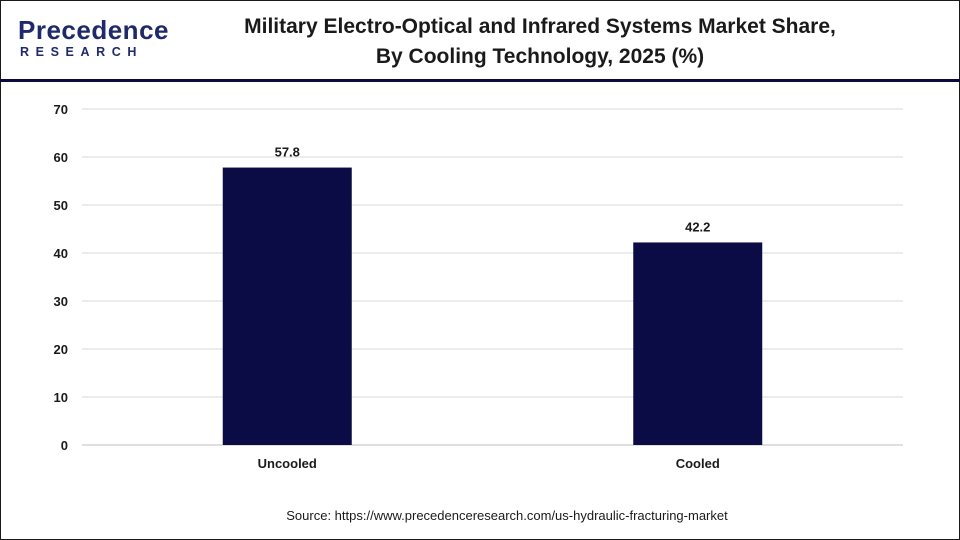  I want to click on bar-cooled, so click(698, 343).